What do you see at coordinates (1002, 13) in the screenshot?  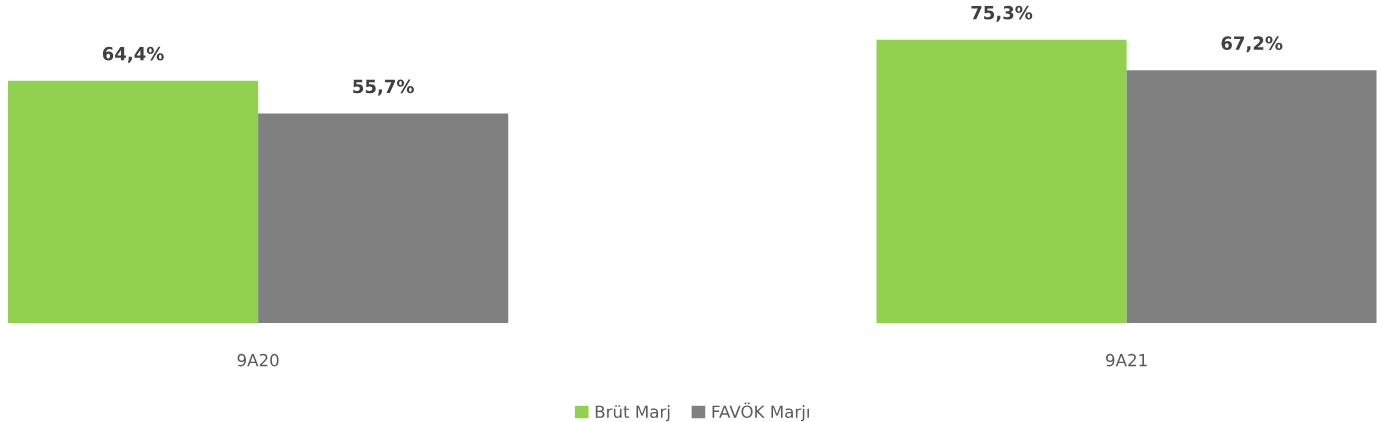 I see `data-label: 75,3%` at bounding box center [1002, 13].